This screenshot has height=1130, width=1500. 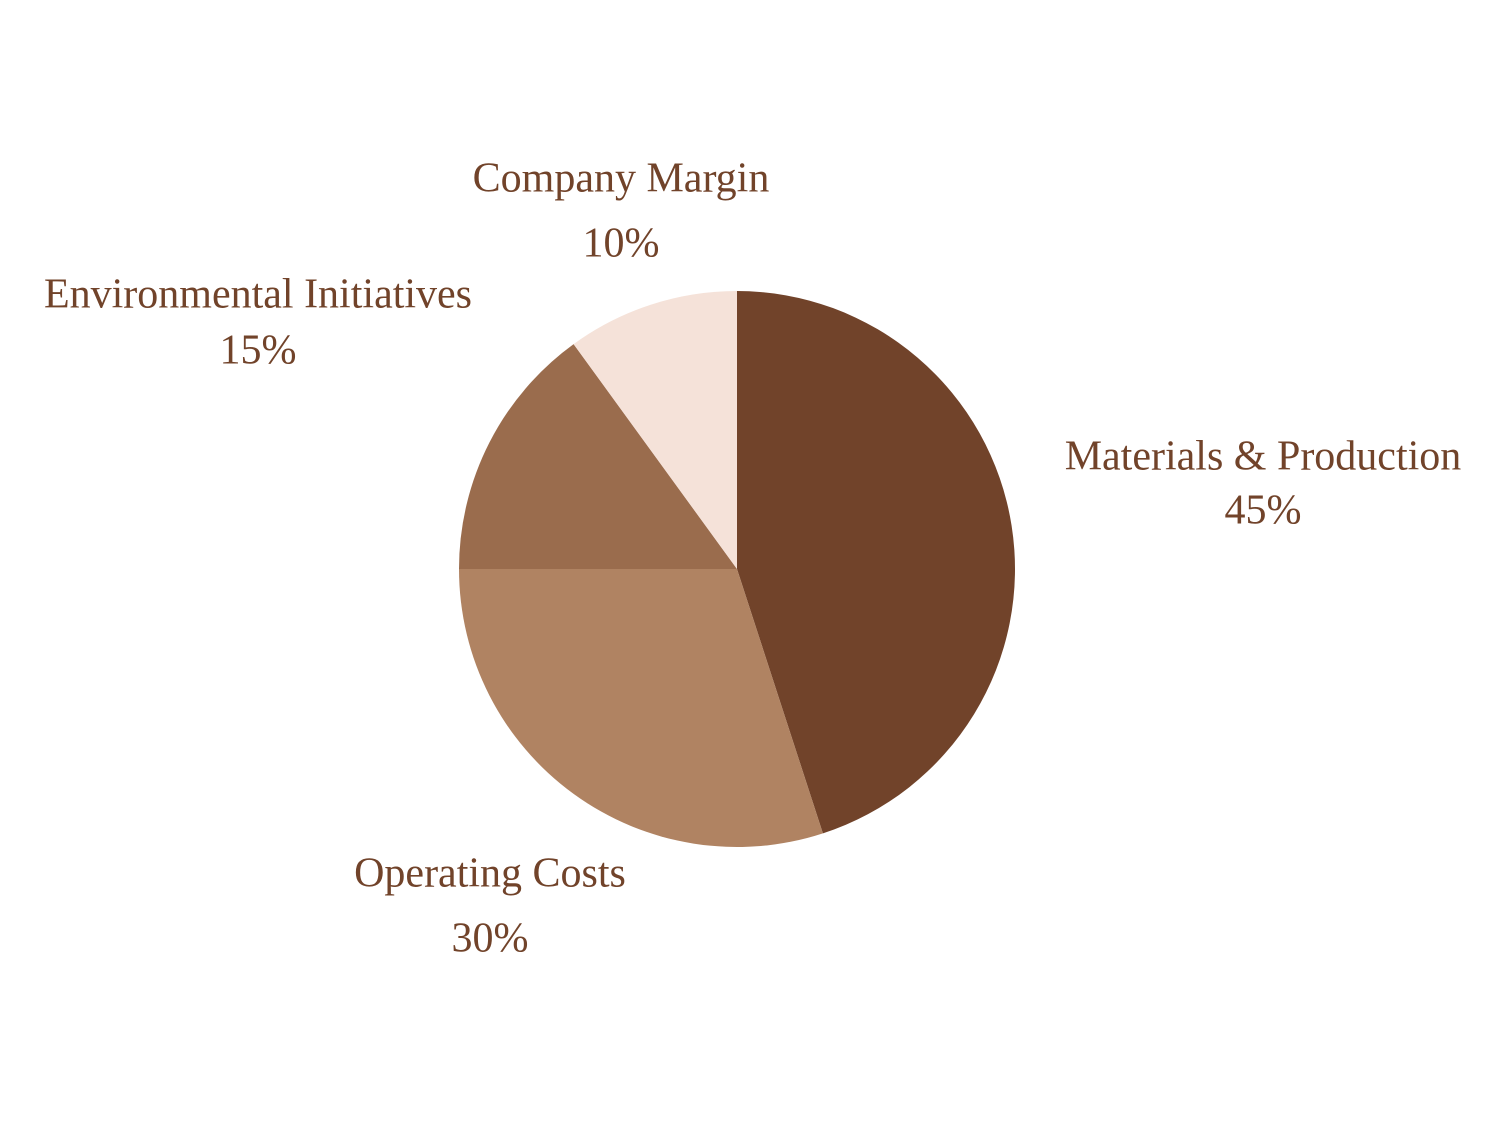 I want to click on slice-label: Materials & Production, so click(x=1263, y=457).